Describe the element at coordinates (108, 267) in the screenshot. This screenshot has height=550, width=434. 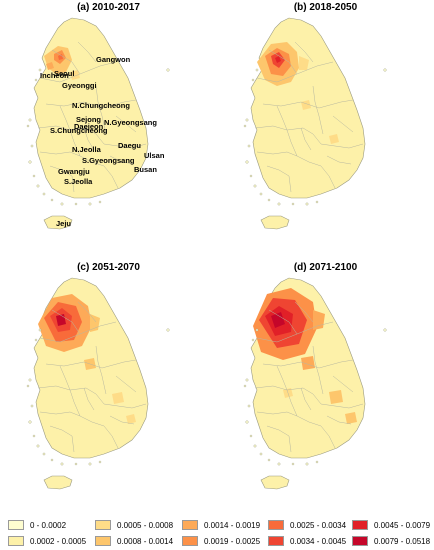
I see `panel-title: (c) 2051-2070` at that location.